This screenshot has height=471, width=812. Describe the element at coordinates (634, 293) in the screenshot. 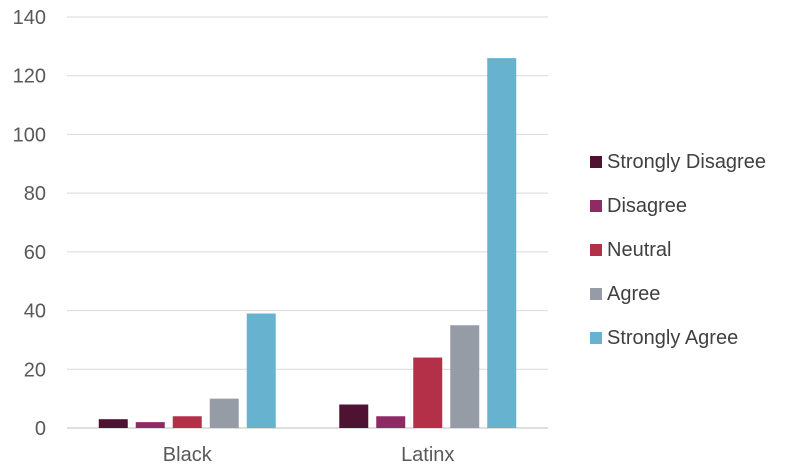

I see `legend-label: Agree` at that location.